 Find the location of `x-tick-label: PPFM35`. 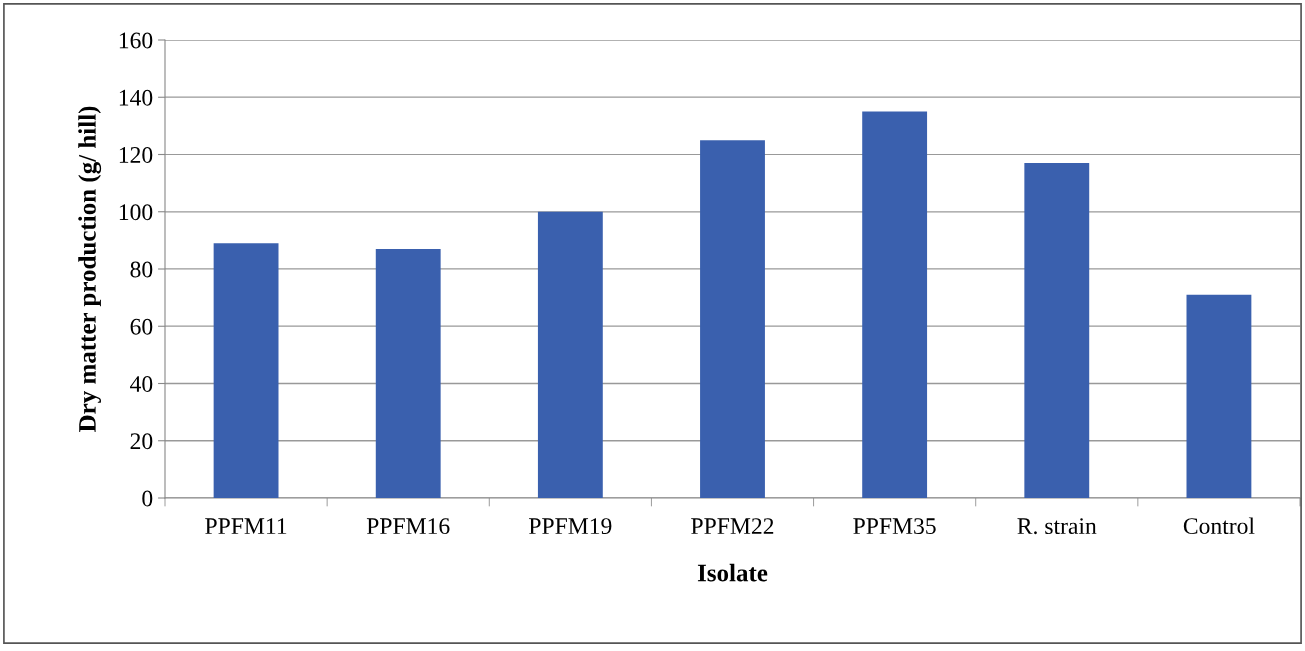

x-tick-label: PPFM35 is located at coordinates (894, 526).